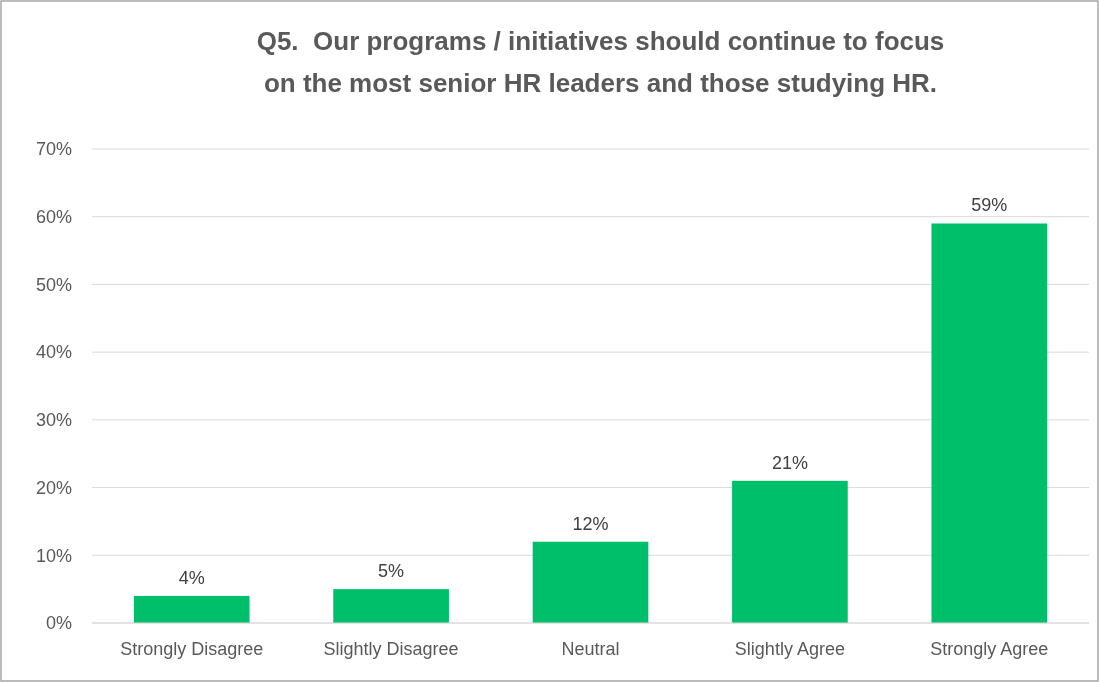 This screenshot has width=1099, height=682. Describe the element at coordinates (53, 555) in the screenshot. I see `y-tick-label: 10%` at that location.